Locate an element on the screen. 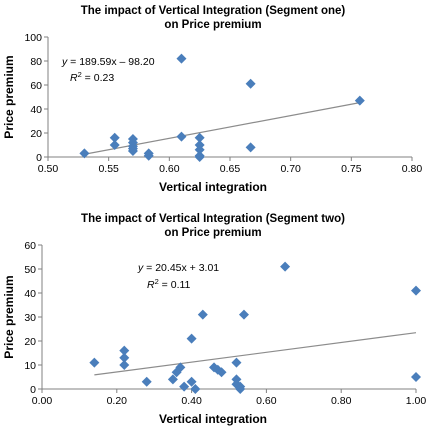 This screenshot has height=429, width=428. y-tick-label: 30 is located at coordinates (30, 318).